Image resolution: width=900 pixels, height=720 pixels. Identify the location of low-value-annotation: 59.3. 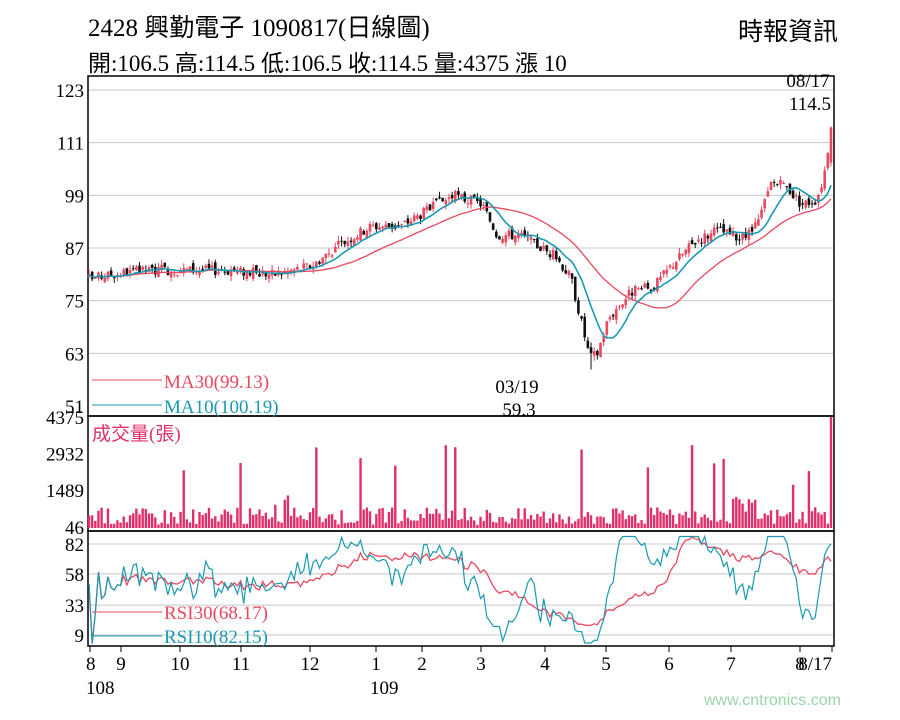
(518, 410).